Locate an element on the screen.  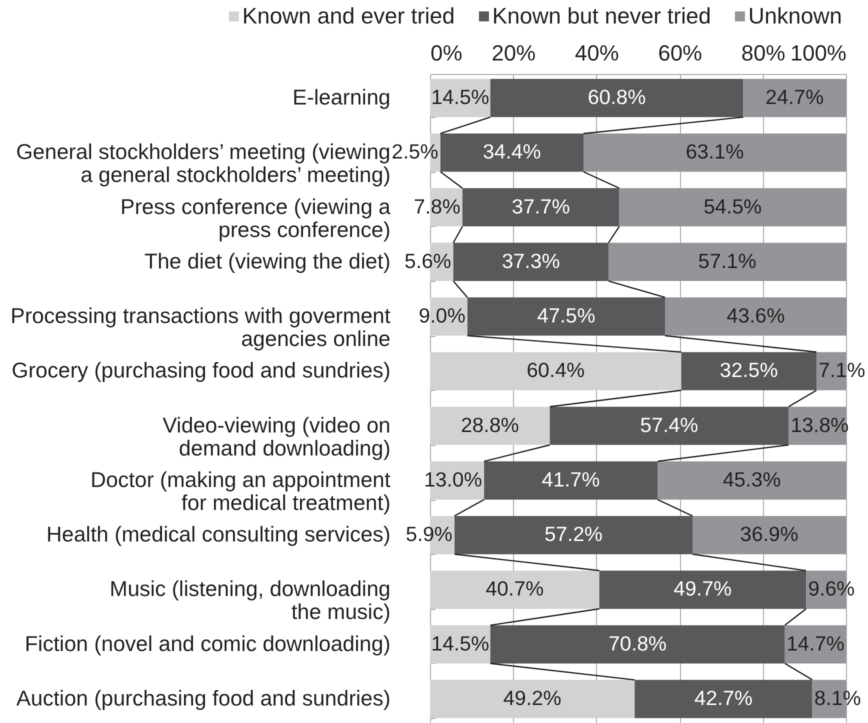
data-label: 34.4% is located at coordinates (512, 152).